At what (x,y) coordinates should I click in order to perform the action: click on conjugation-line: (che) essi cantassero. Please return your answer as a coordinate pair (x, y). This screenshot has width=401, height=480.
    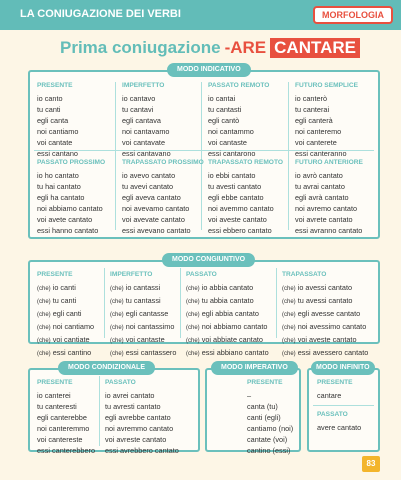
    Looking at the image, I should click on (143, 353).